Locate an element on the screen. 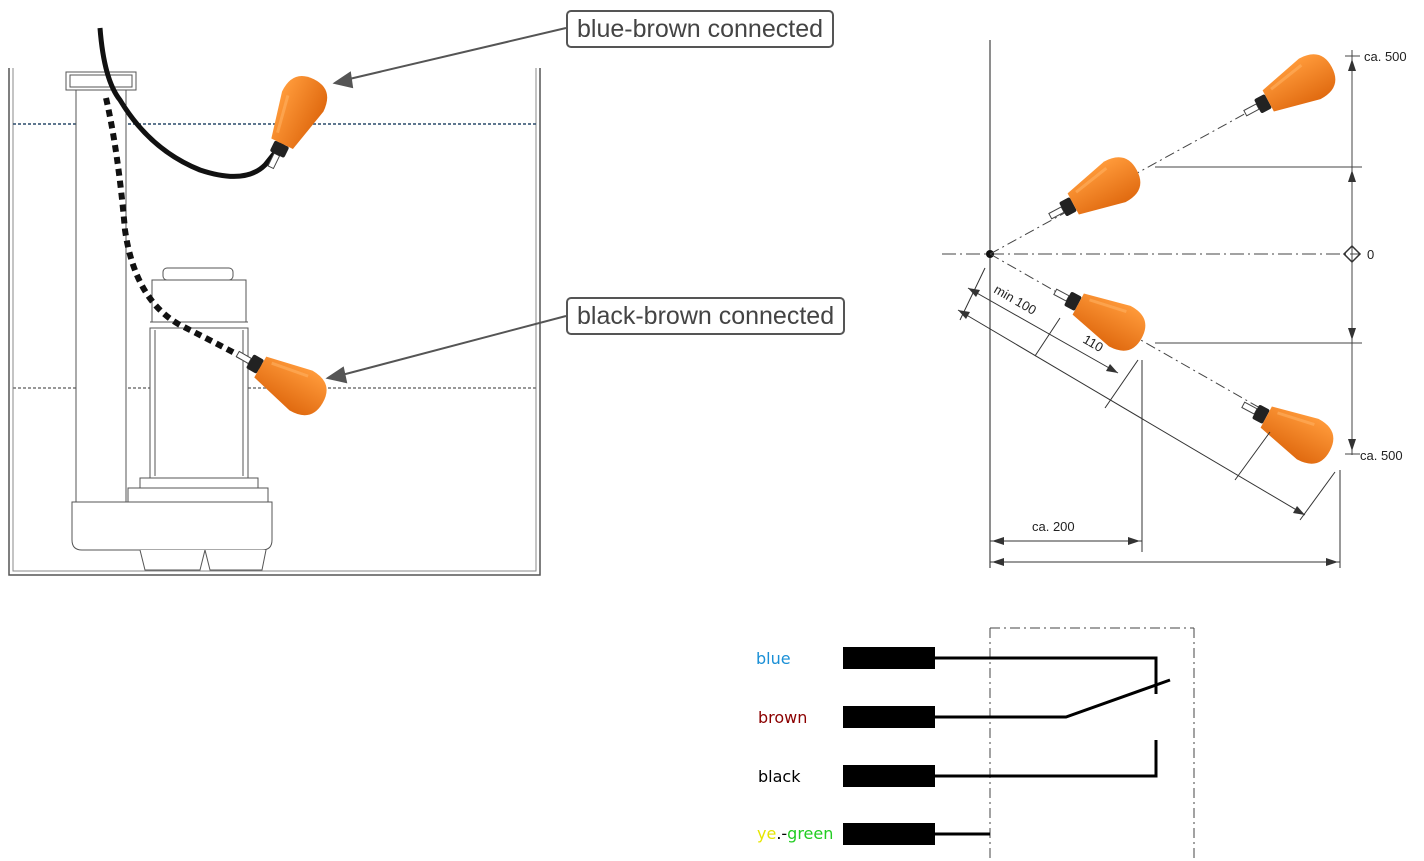  switch-housing is located at coordinates (1092, 744).